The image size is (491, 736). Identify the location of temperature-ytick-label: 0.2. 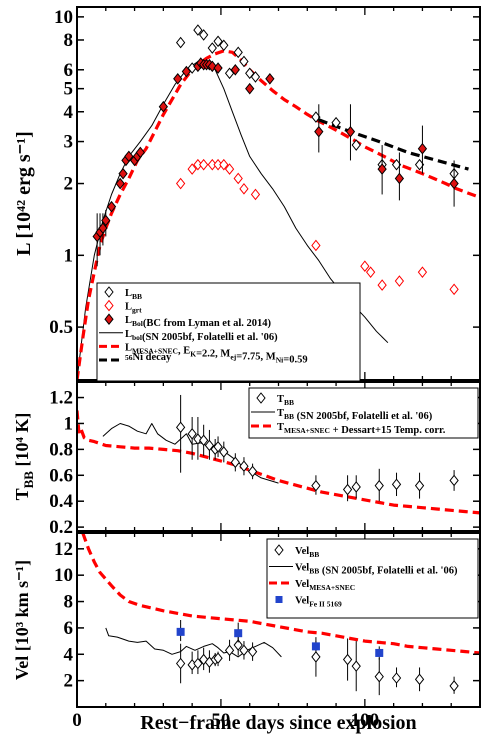
(61, 527).